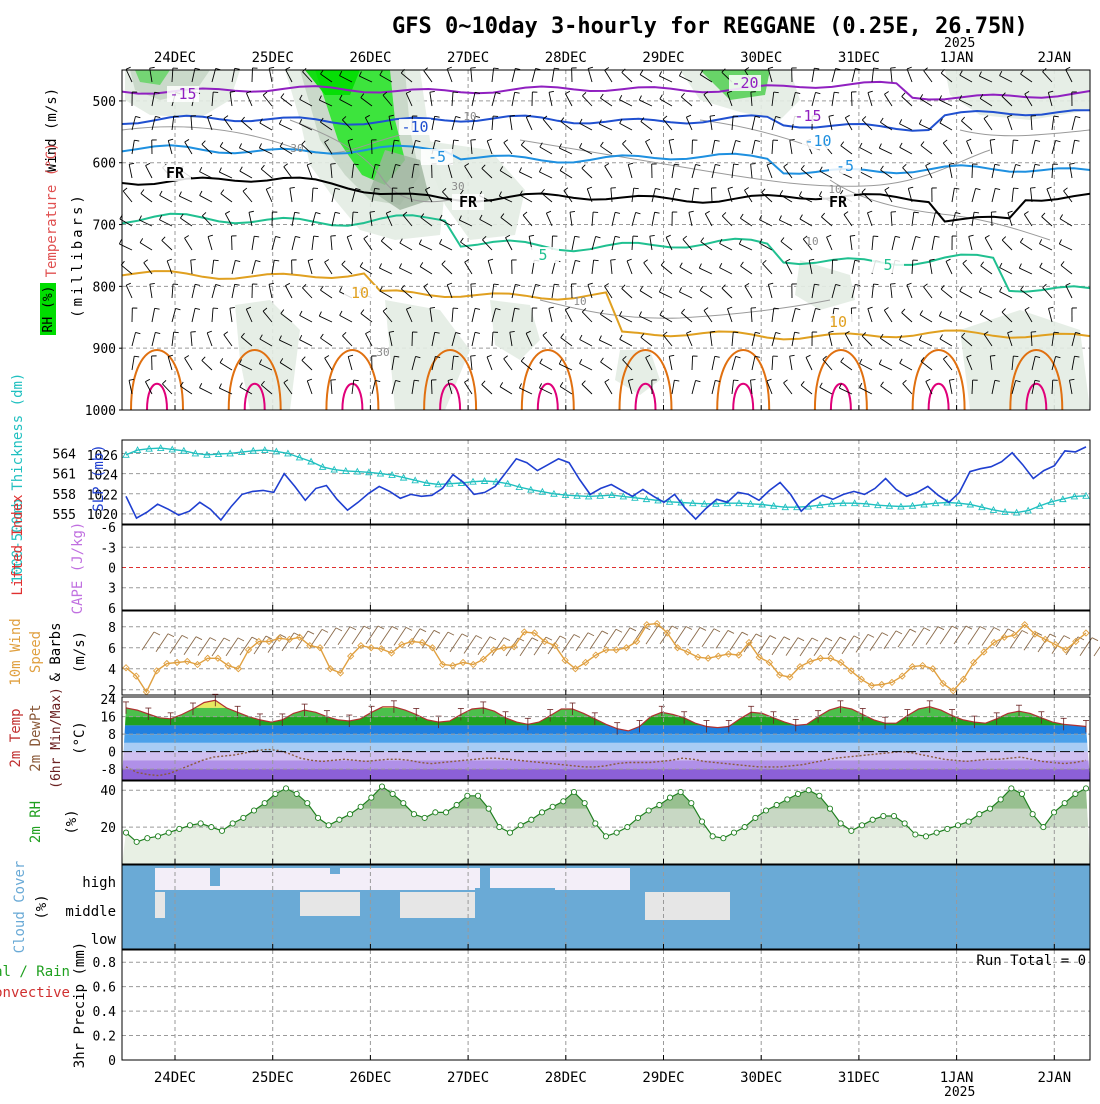  I want to click on bottom-date-label: 29DEC, so click(663, 1078).